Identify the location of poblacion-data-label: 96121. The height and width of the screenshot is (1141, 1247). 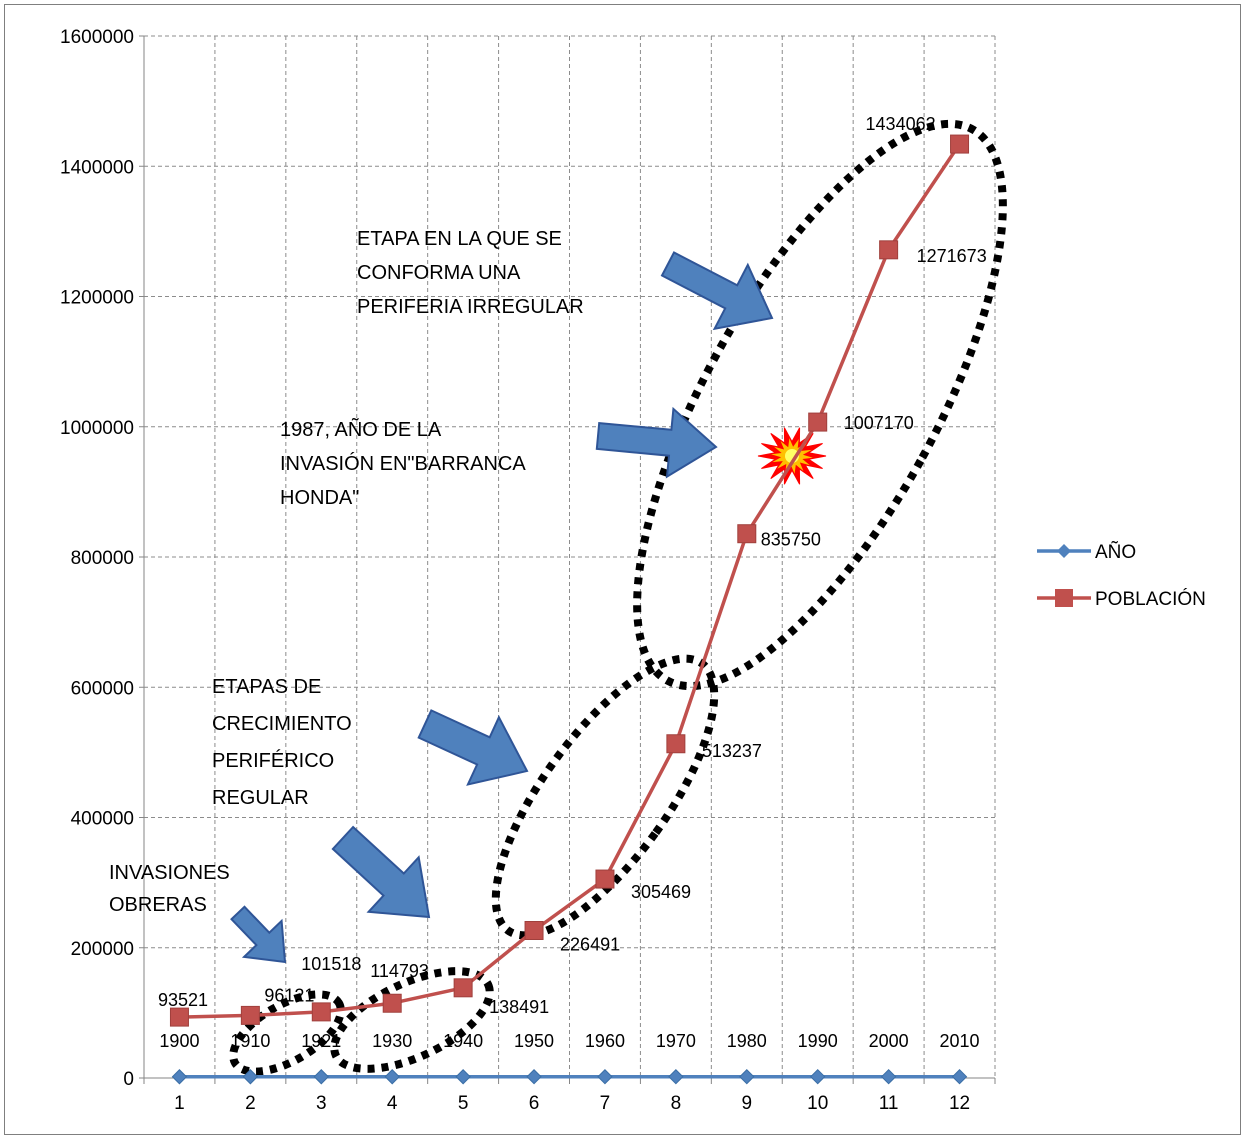
(289, 995).